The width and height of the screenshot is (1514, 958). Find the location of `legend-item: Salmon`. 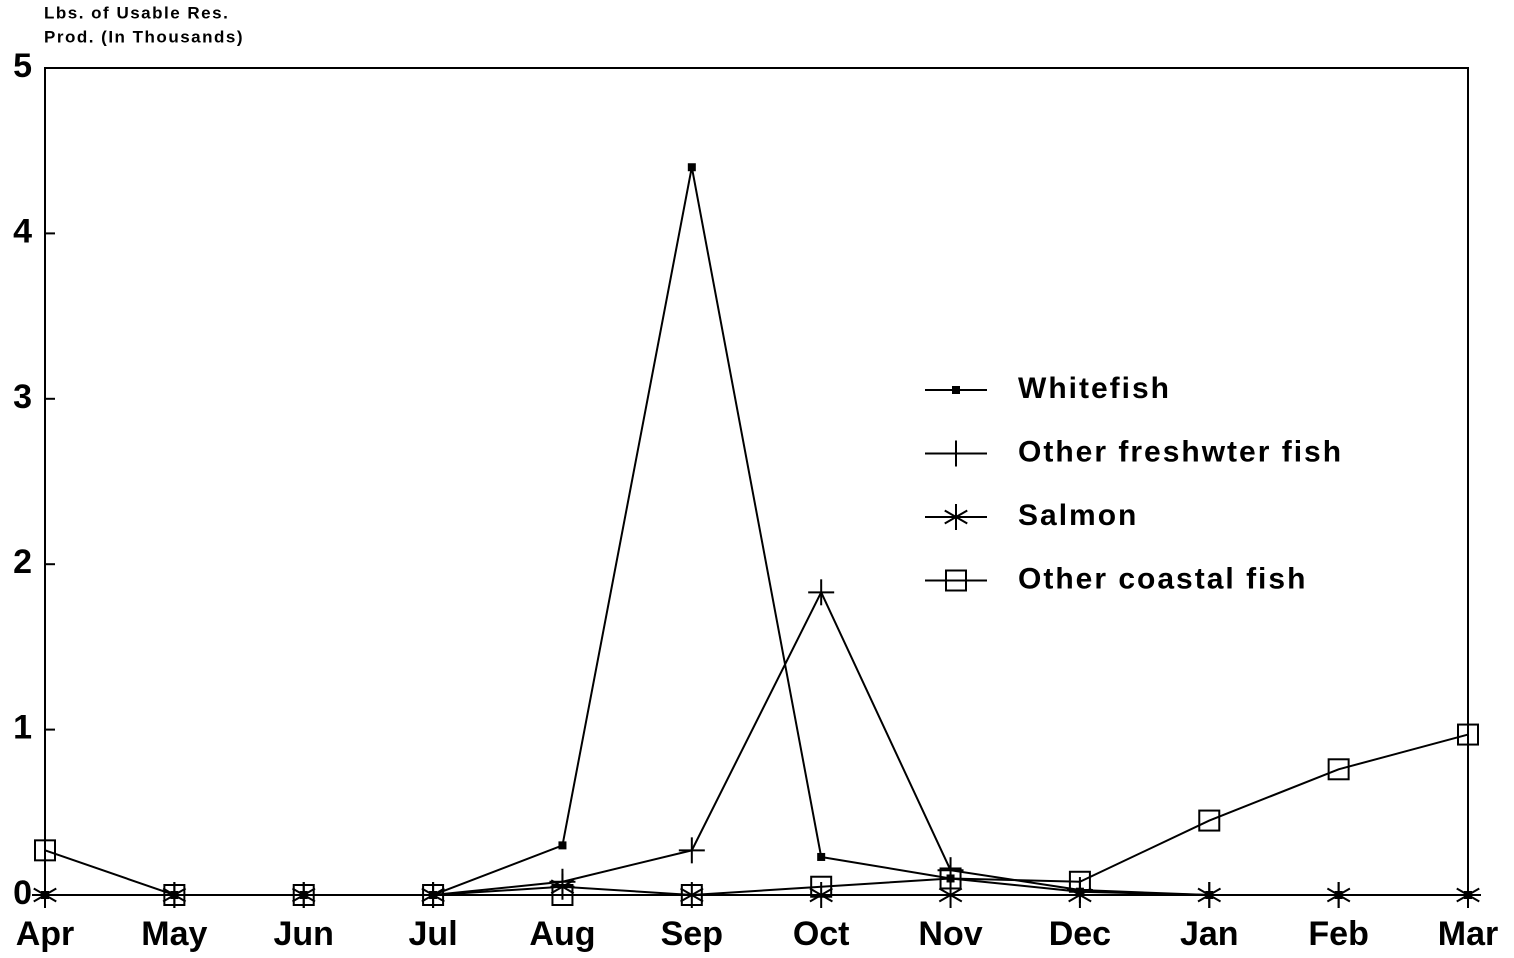

legend-item: Salmon is located at coordinates (1031, 515).